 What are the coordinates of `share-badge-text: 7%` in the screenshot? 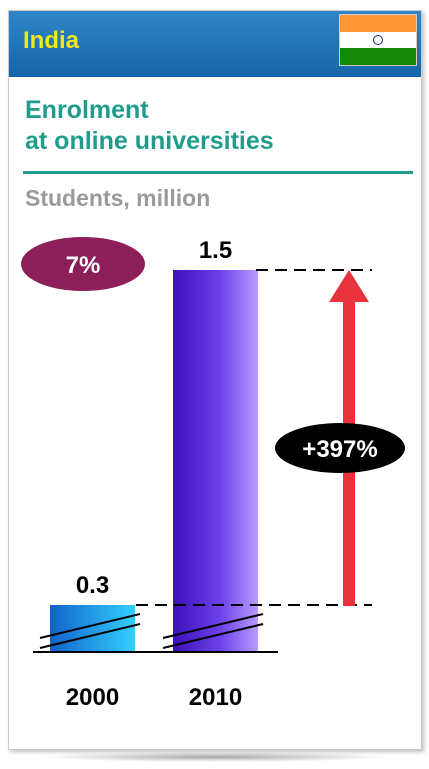 It's located at (83, 265).